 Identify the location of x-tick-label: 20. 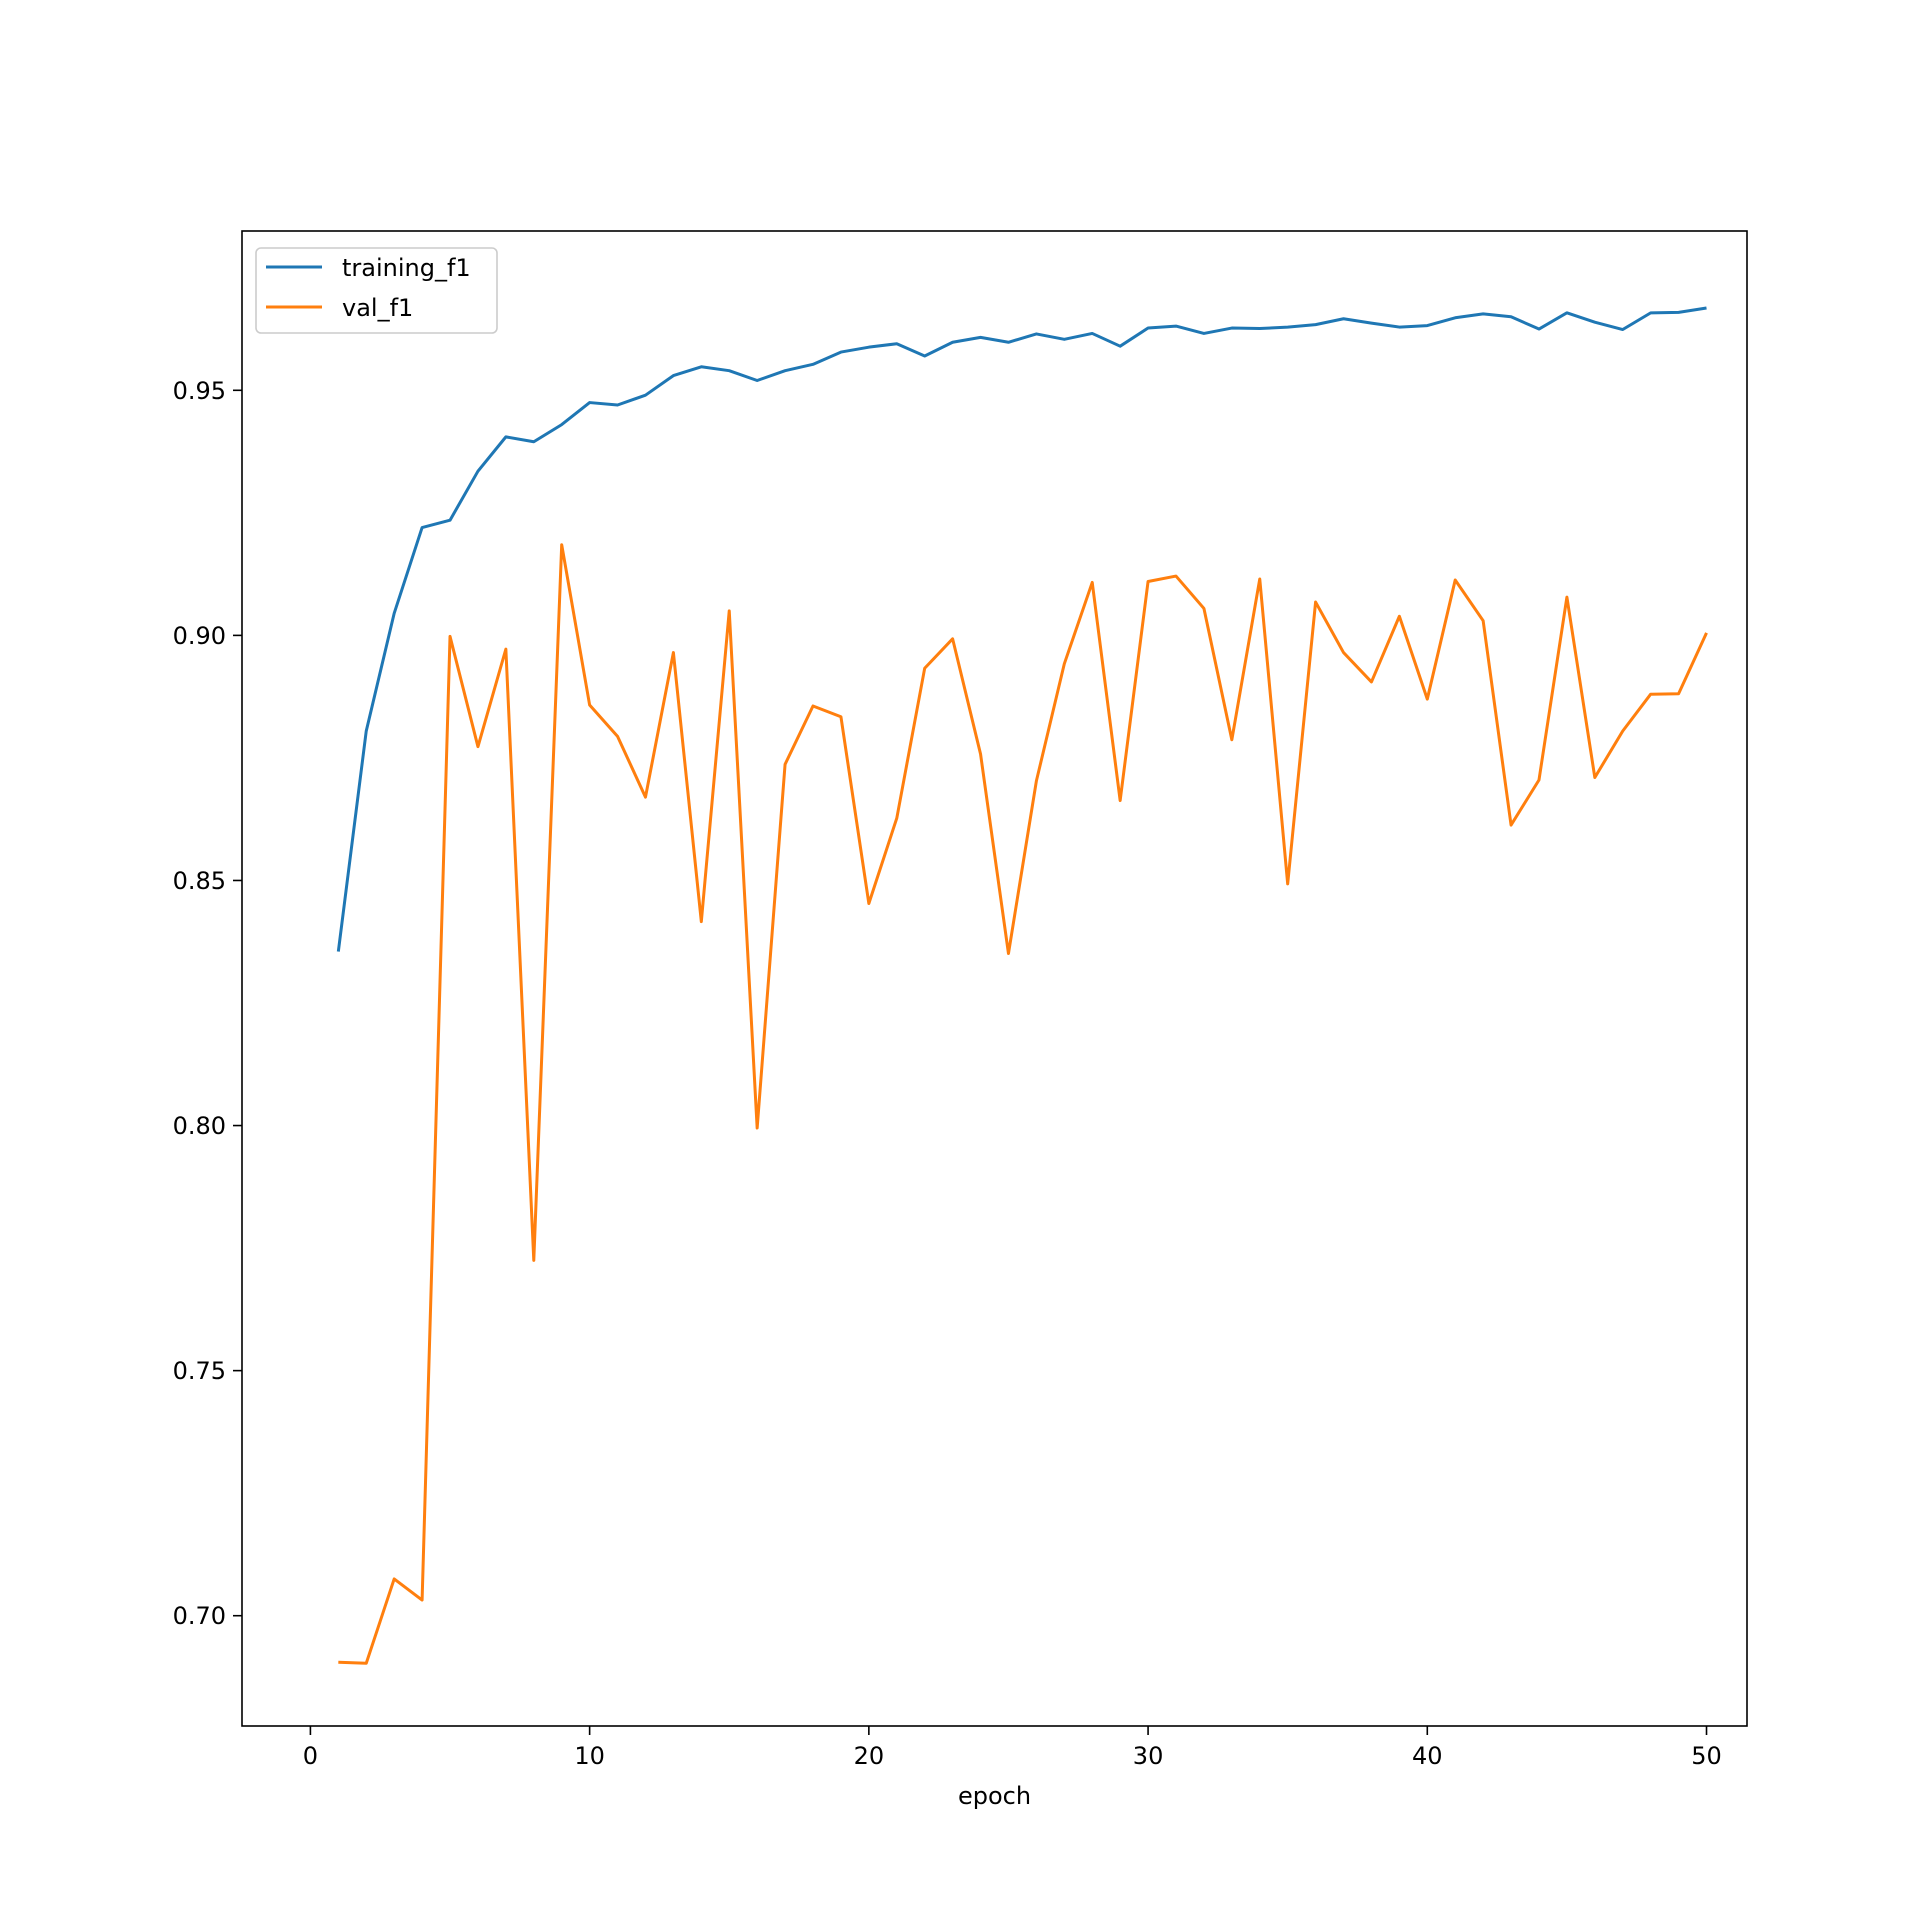
(869, 1756).